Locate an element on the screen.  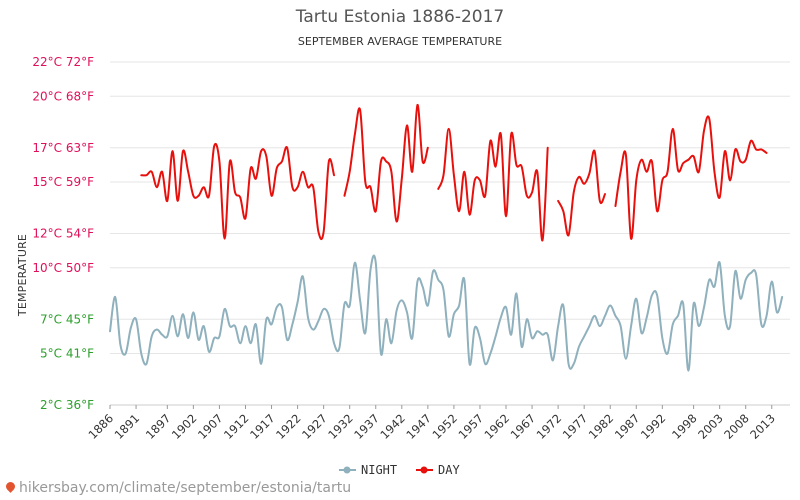
y-tick-label: 20°C 68°F is located at coordinates (63, 96).